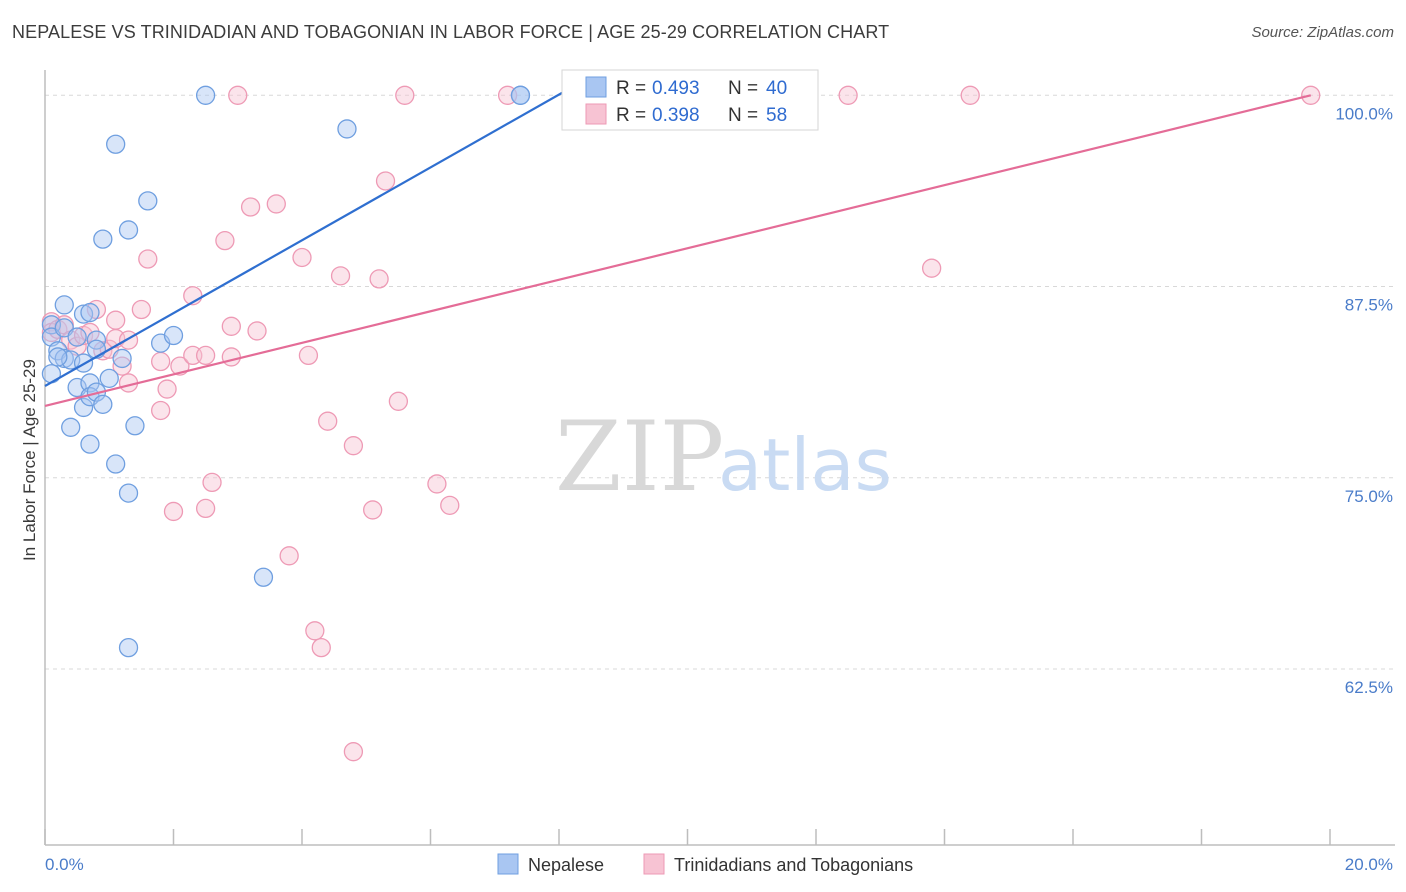 The width and height of the screenshot is (1406, 892). I want to click on y-axis-label: In Labor Force | Age 25-29, so click(29, 460).